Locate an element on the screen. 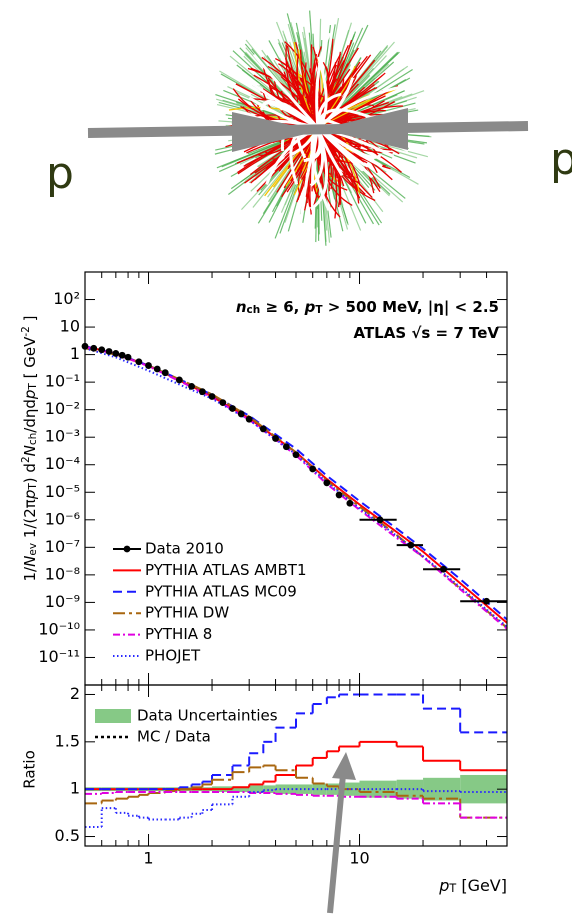  y-tick-label: 10⁻¹¹ is located at coordinates (59, 656).